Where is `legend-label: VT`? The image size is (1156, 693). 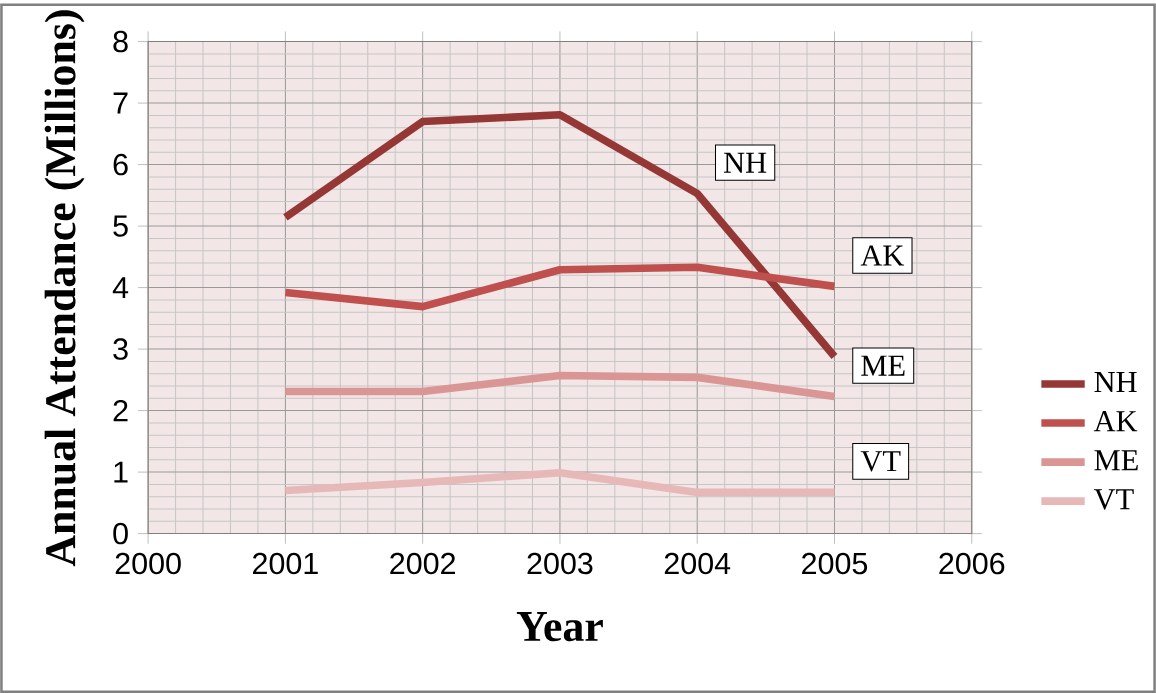 legend-label: VT is located at coordinates (1113, 499).